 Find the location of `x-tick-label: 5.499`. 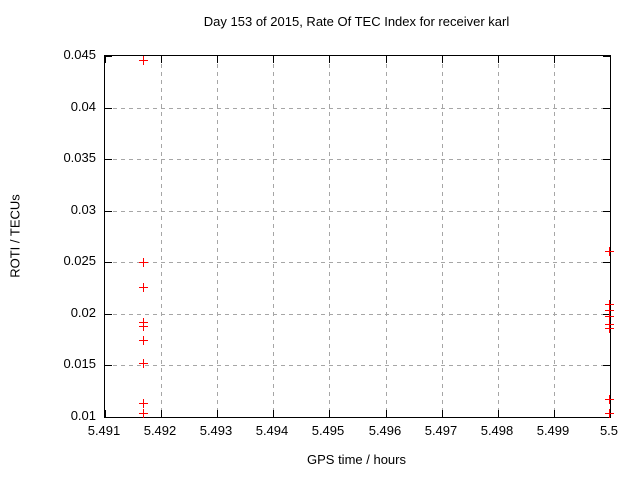

x-tick-label: 5.499 is located at coordinates (553, 430).